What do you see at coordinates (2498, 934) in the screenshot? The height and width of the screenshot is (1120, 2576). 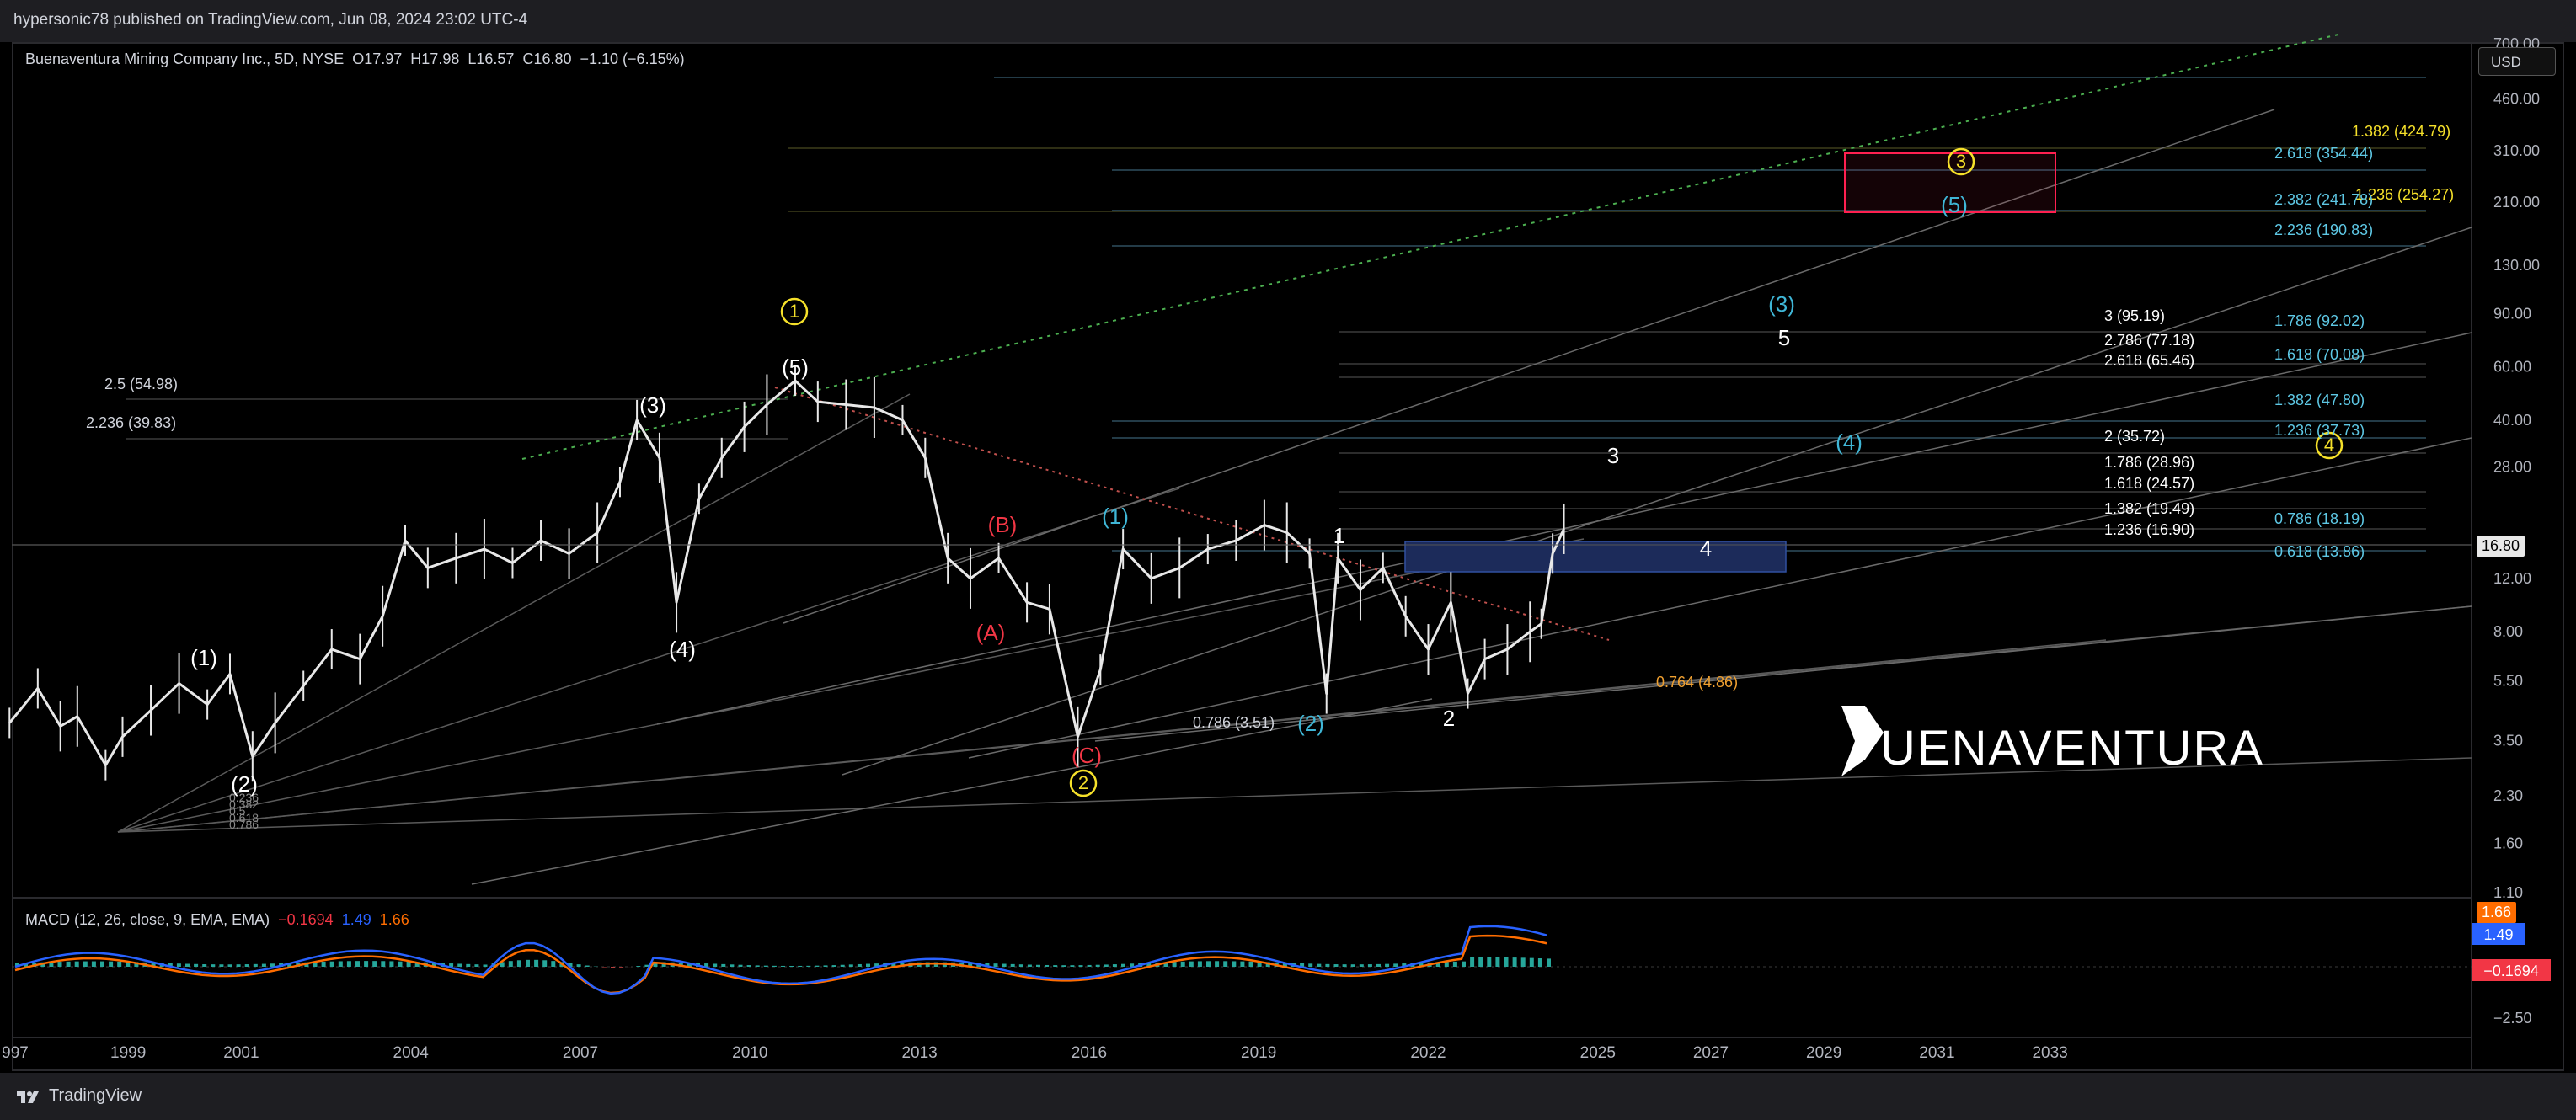 I see `macd-line-tag` at bounding box center [2498, 934].